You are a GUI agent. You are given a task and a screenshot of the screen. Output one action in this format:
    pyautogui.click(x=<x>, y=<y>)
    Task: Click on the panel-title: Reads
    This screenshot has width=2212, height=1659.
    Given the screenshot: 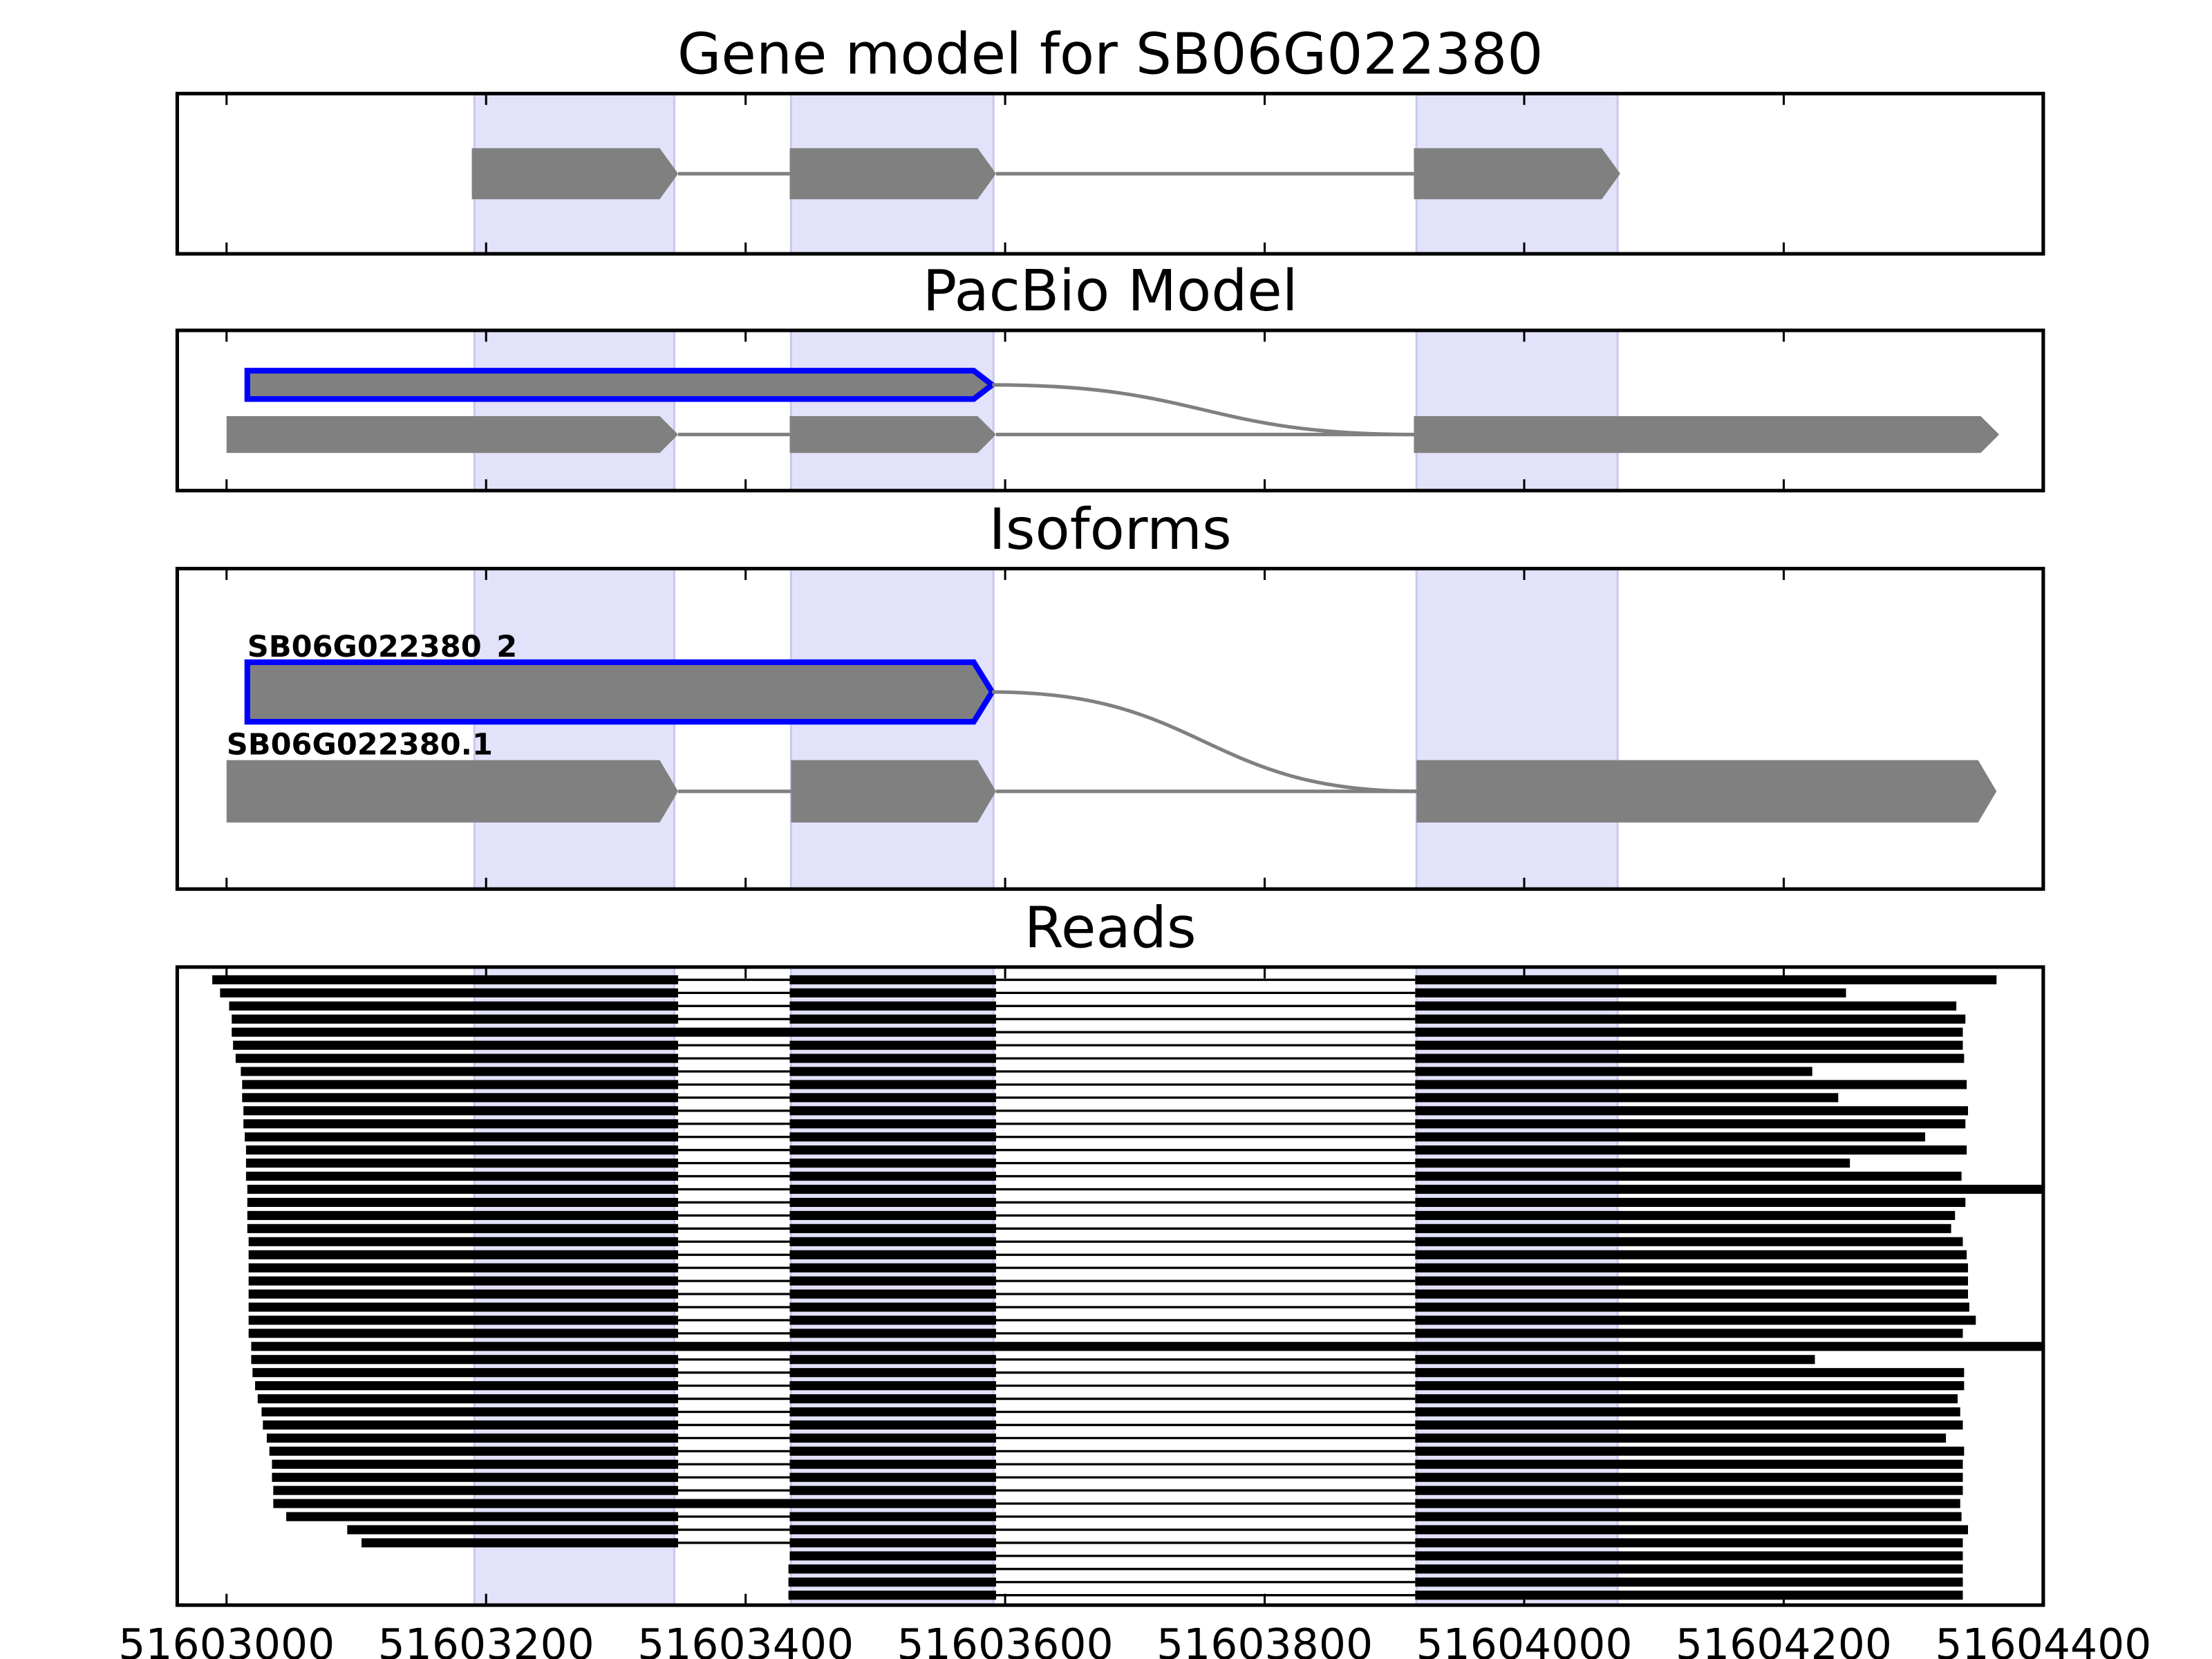 What is the action you would take?
    pyautogui.click(x=1110, y=928)
    